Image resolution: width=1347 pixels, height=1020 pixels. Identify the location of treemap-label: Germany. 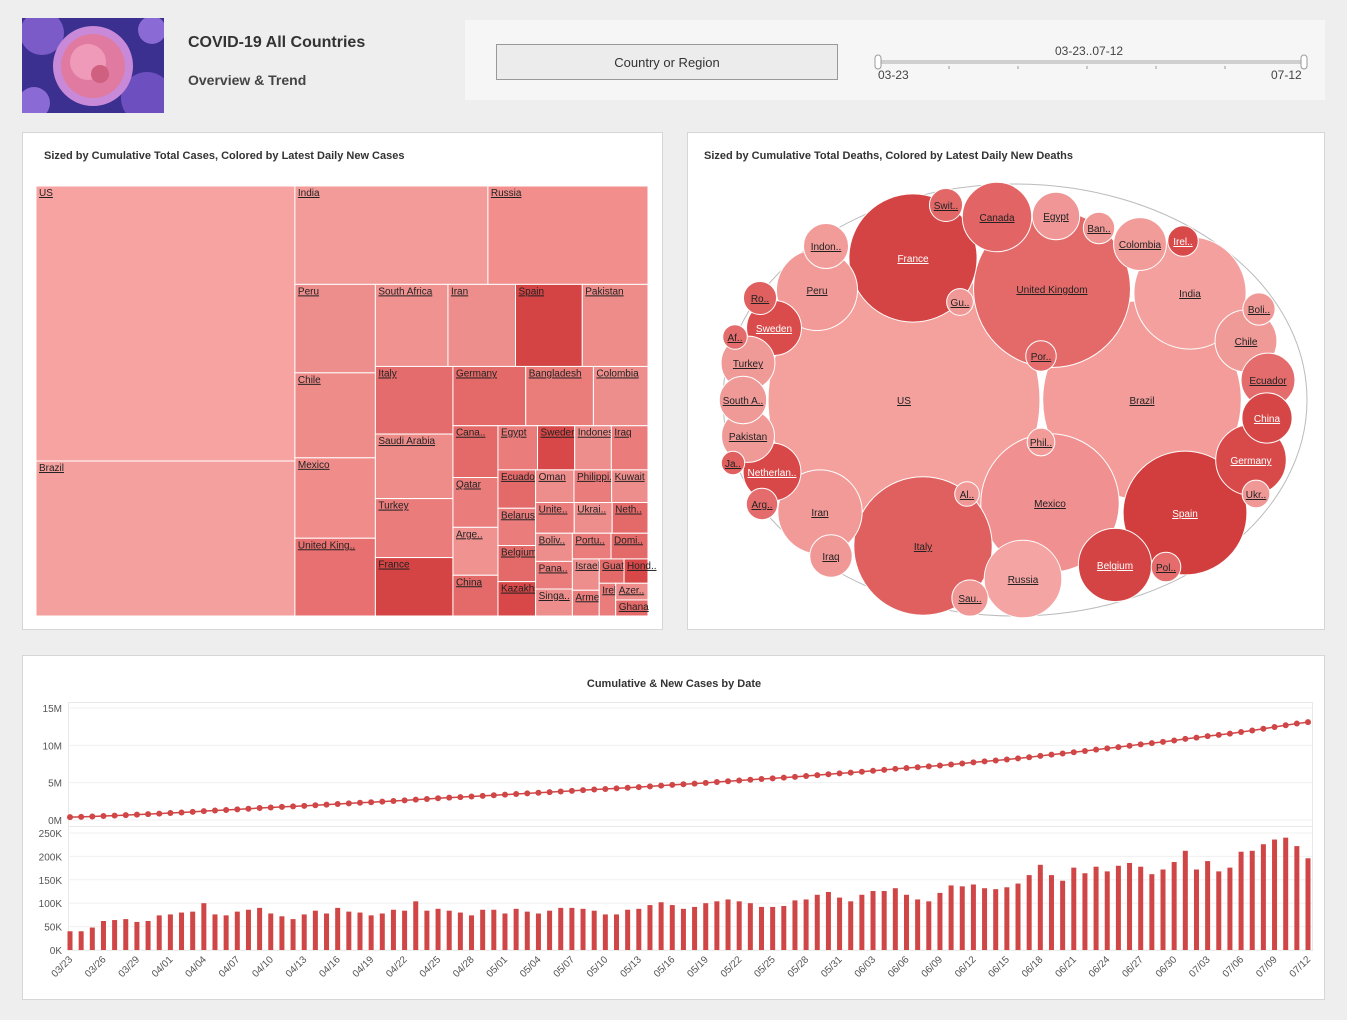
(476, 373).